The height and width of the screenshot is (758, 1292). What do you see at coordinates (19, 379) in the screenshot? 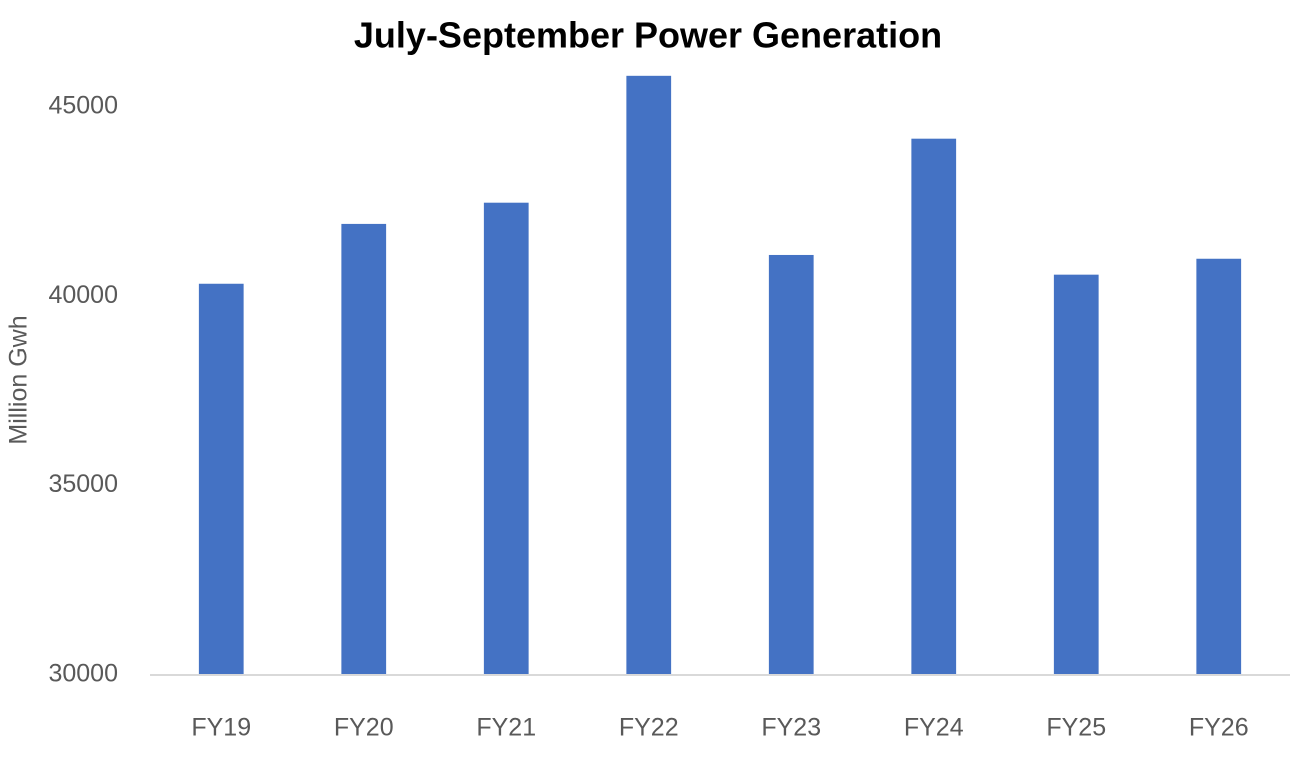
I see `y-axis-label: Million Gwh` at bounding box center [19, 379].